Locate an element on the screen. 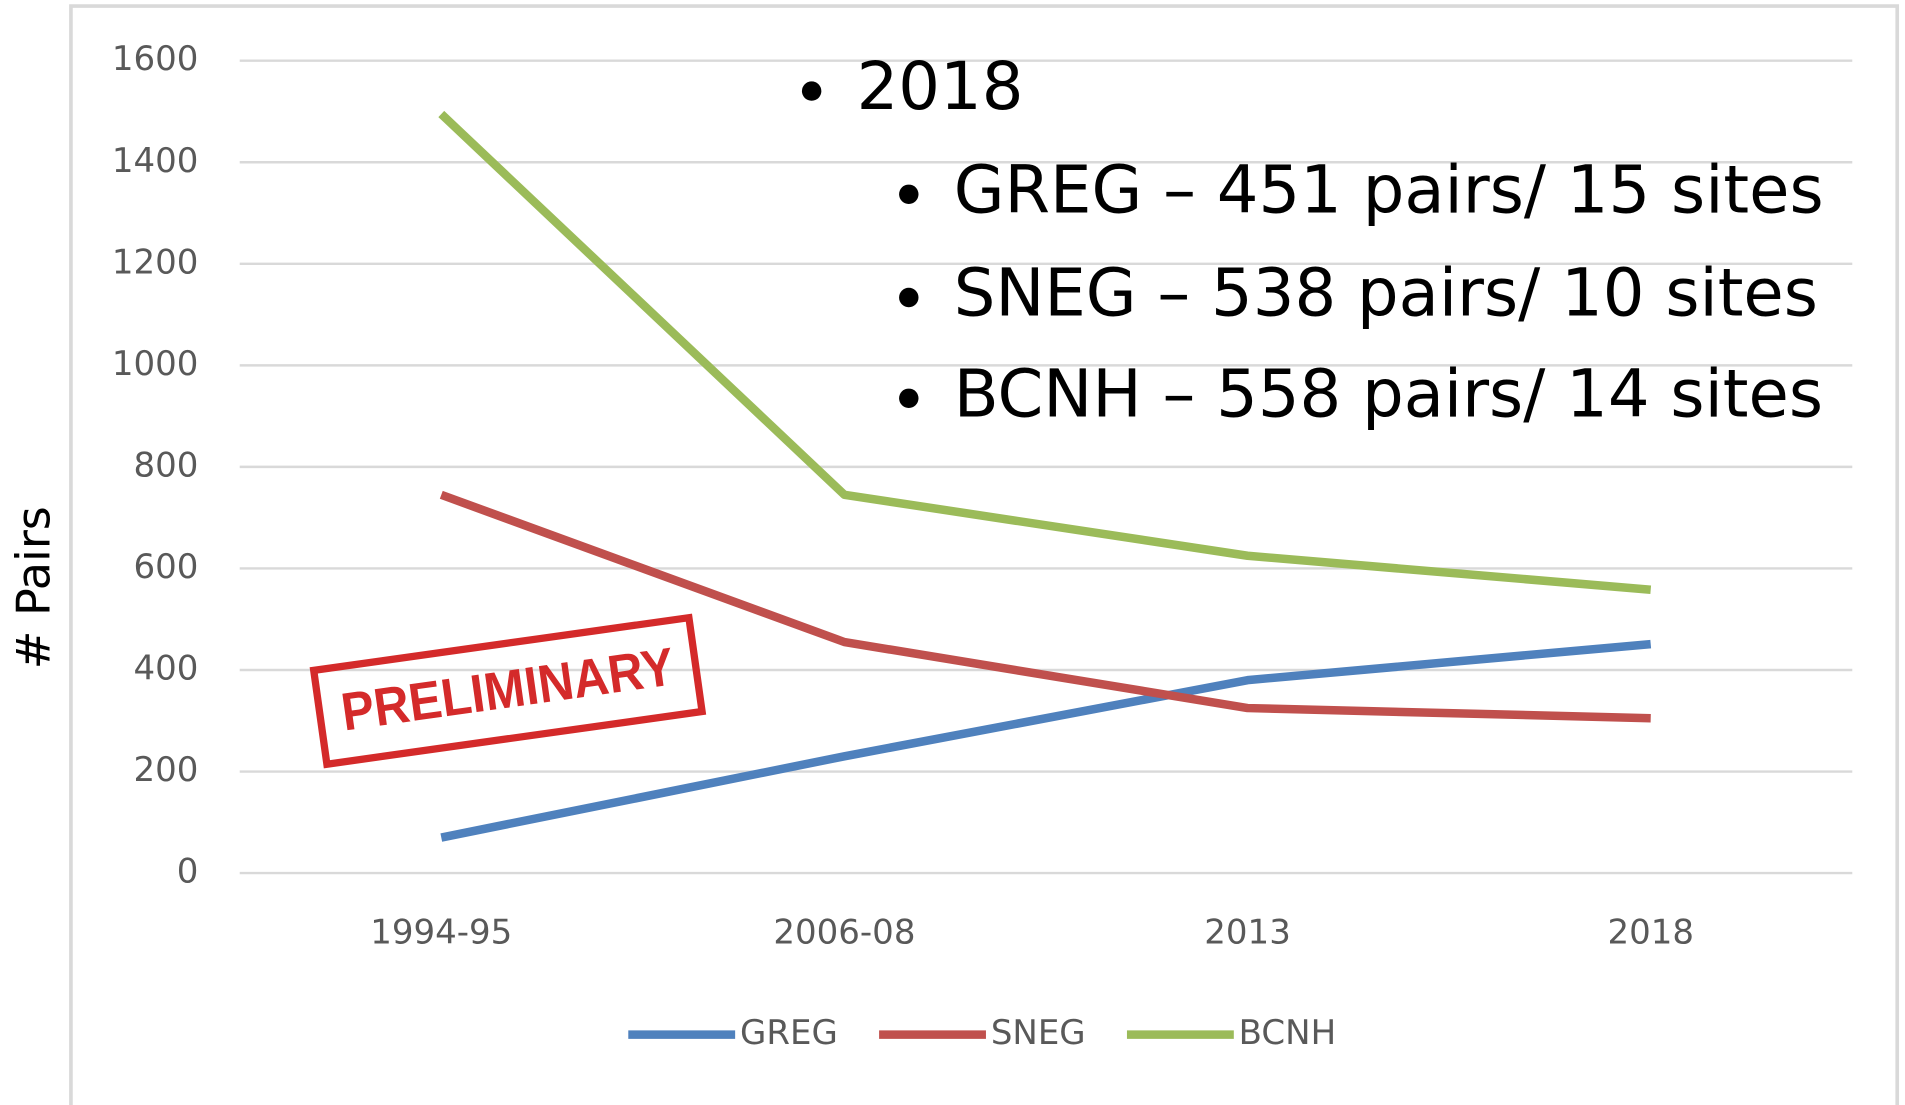 The width and height of the screenshot is (1905, 1105). y-tick-label: 800 is located at coordinates (166, 465).